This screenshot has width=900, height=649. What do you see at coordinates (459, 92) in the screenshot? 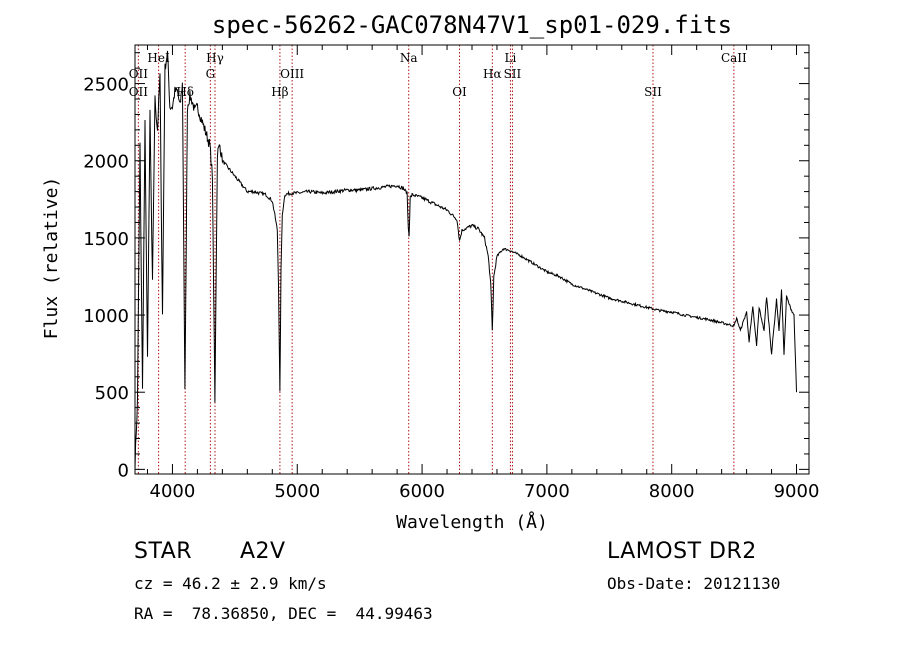
I see `spectral-line-label: OI` at bounding box center [459, 92].